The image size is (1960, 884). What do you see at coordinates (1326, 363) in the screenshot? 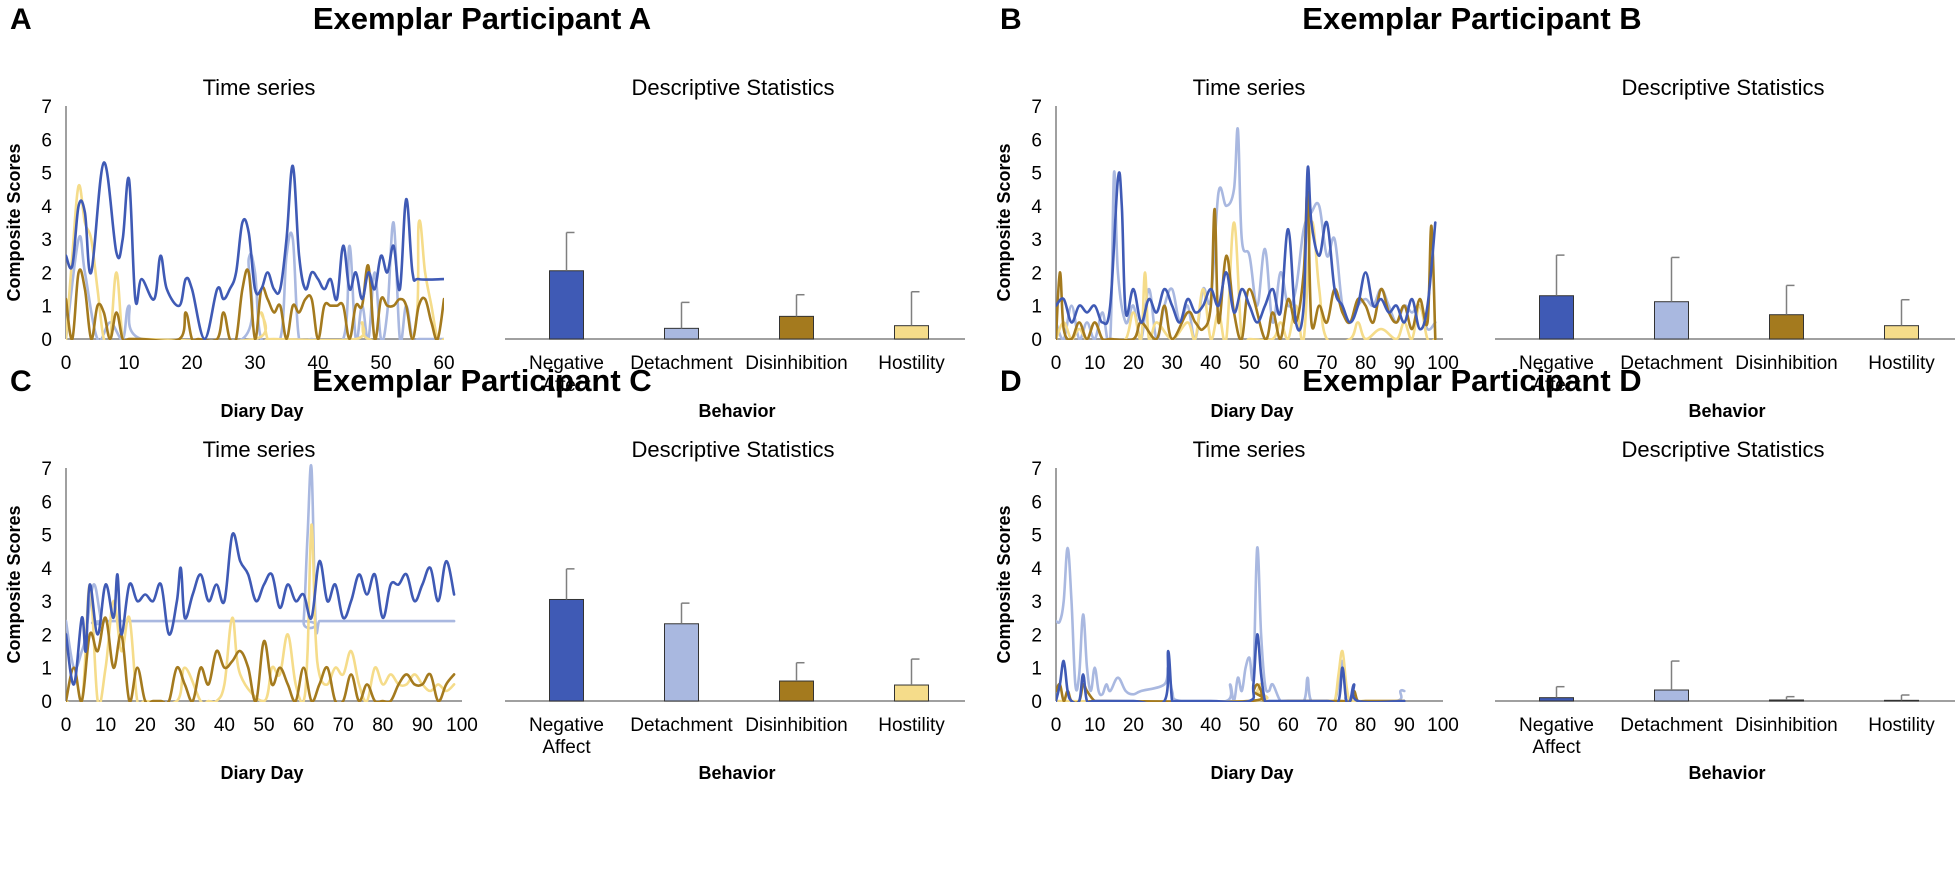
I see `x-tick-label: 70` at bounding box center [1326, 363].